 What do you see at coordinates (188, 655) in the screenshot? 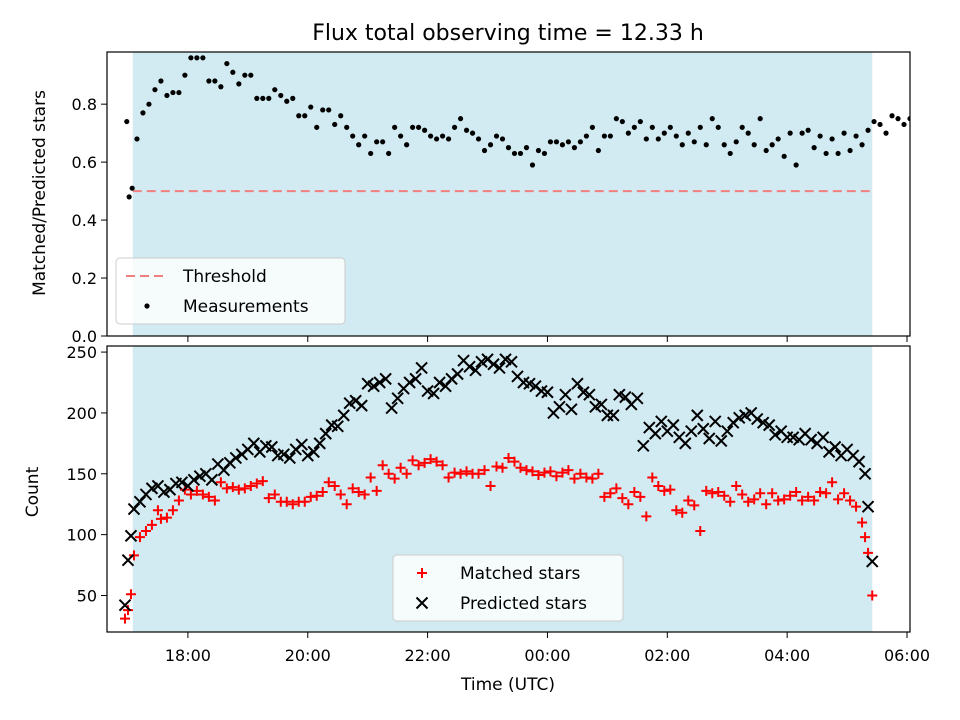
I see `time-x-tick-label: 18:00` at bounding box center [188, 655].